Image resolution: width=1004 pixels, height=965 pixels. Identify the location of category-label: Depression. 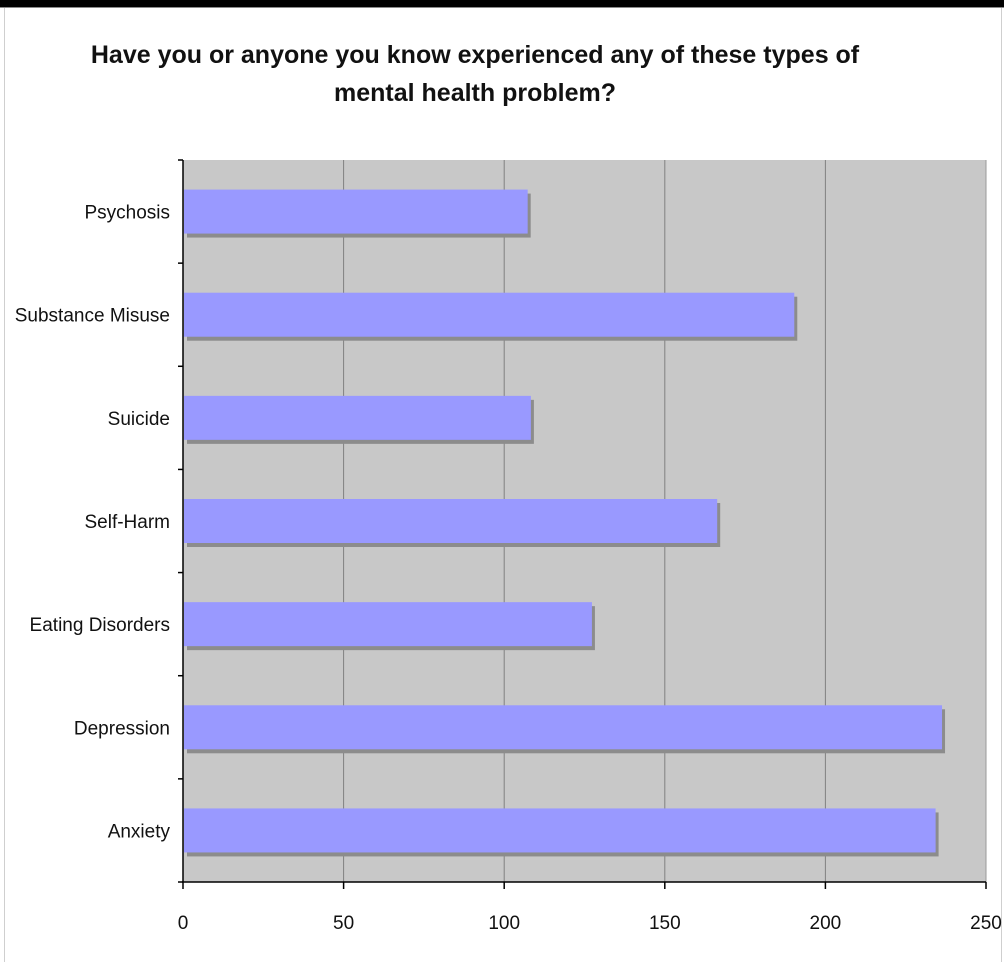
(122, 728).